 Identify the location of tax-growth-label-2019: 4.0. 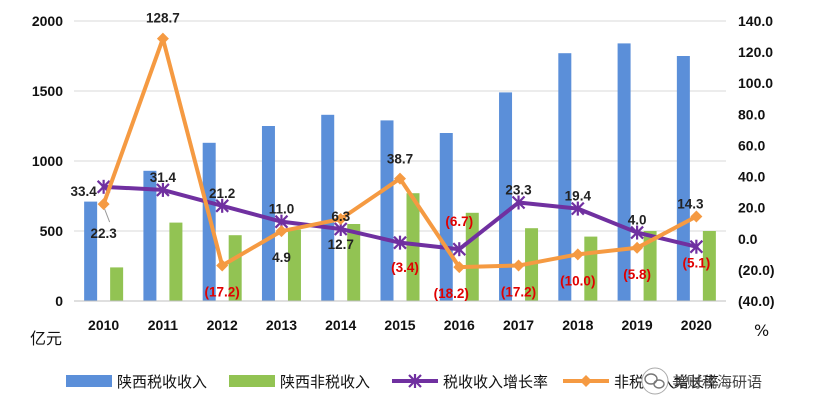
(637, 220).